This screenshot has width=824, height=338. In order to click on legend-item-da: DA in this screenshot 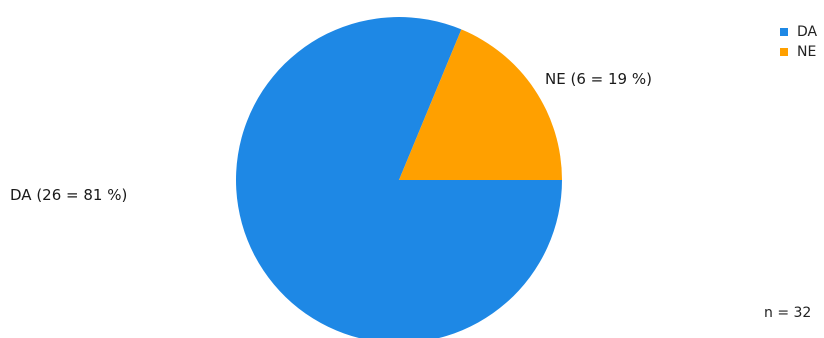, I will do `click(798, 32)`.